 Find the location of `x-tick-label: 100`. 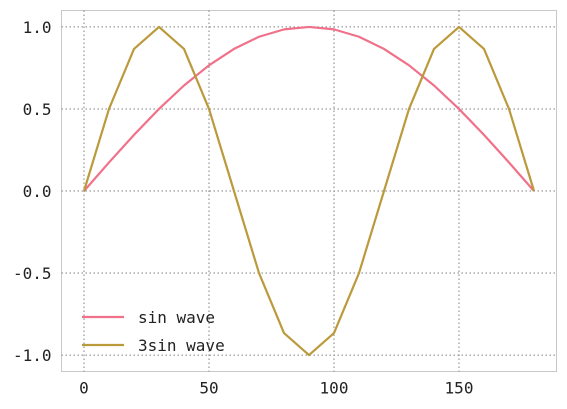

x-tick-label: 100 is located at coordinates (334, 388).